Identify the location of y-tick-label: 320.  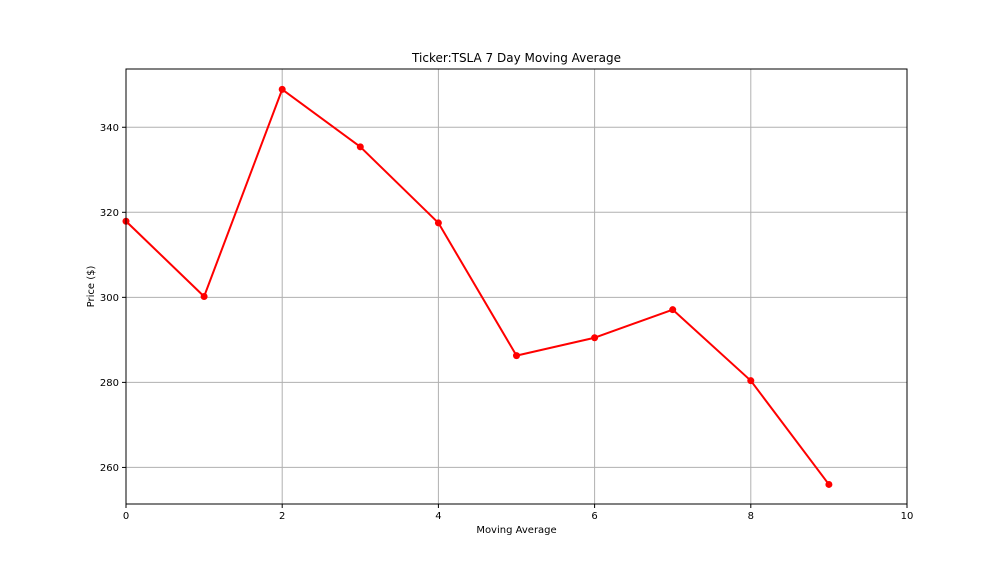
(109, 213).